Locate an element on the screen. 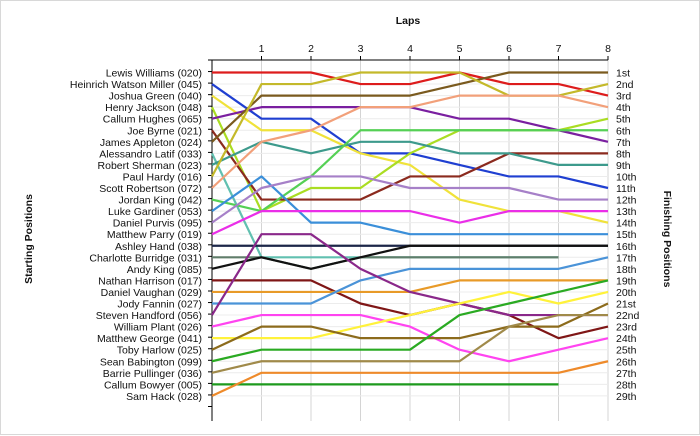 This screenshot has width=700, height=436. finishing-position-label: 1st is located at coordinates (623, 74).